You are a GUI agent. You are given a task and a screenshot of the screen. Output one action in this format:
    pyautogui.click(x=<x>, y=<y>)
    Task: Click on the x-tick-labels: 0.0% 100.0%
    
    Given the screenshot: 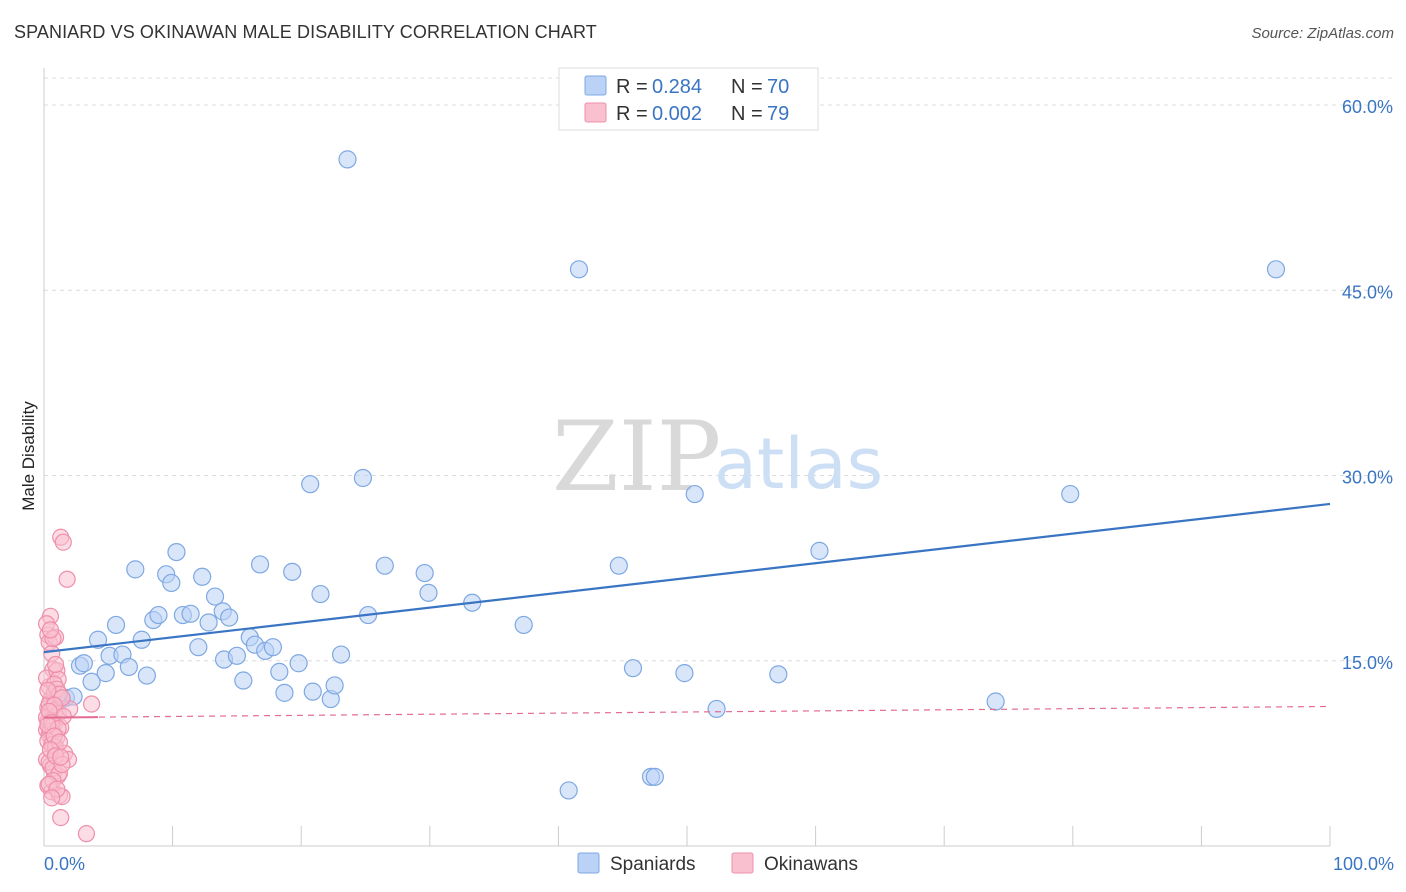 What is the action you would take?
    pyautogui.click(x=719, y=864)
    